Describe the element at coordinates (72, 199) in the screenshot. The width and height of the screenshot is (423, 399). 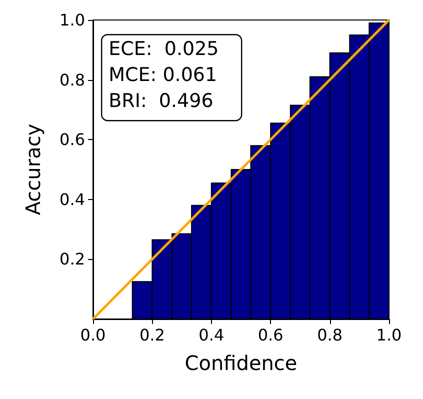
I see `y-tick-label: 0.4` at that location.